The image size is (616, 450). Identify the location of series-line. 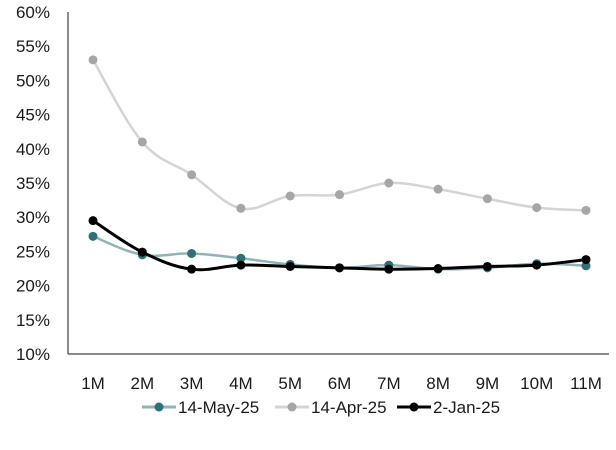
(339, 245).